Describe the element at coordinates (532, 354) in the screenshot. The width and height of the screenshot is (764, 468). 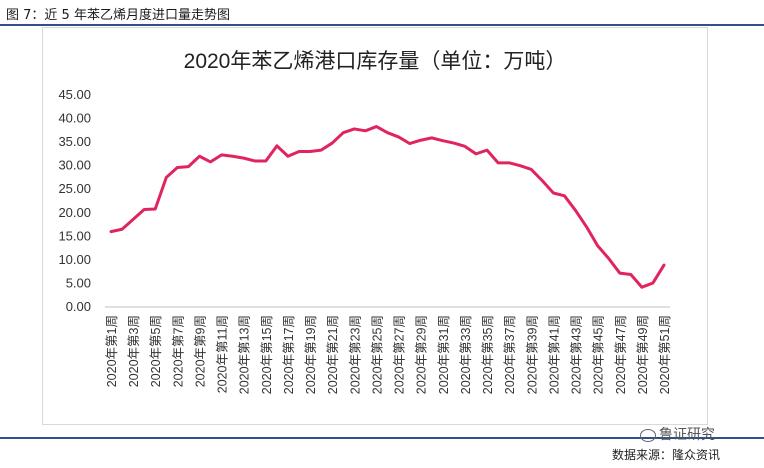
I see `x-tick-label: 2020年第39周` at that location.